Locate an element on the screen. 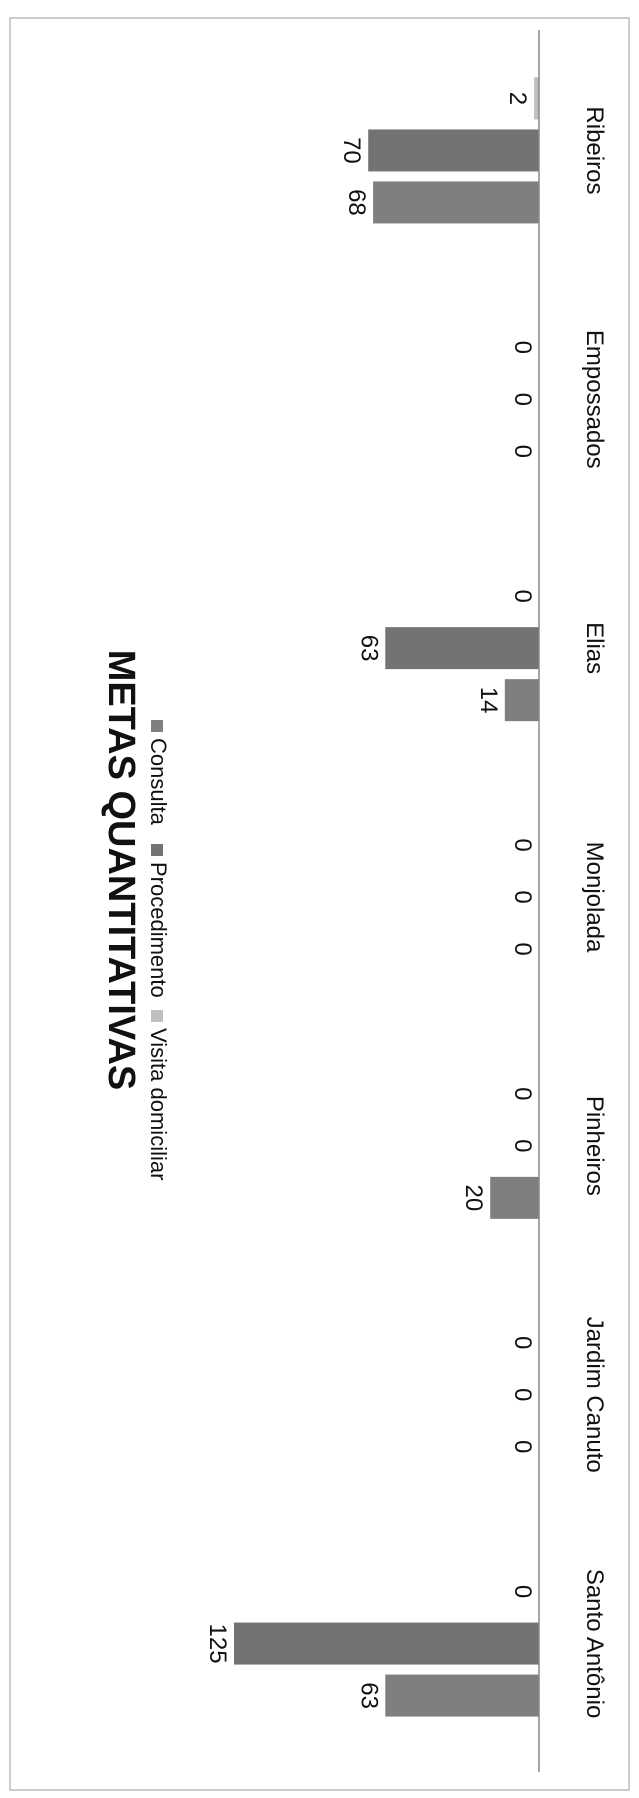 Image resolution: width=639 pixels, height=1798 pixels. legend-label: Visita domiciliar is located at coordinates (158, 1104).